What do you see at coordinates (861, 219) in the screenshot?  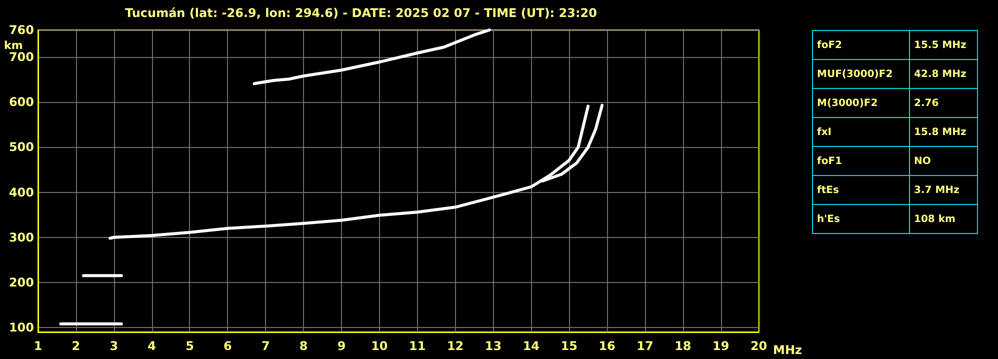 I see `category-label: h'Es` at bounding box center [861, 219].